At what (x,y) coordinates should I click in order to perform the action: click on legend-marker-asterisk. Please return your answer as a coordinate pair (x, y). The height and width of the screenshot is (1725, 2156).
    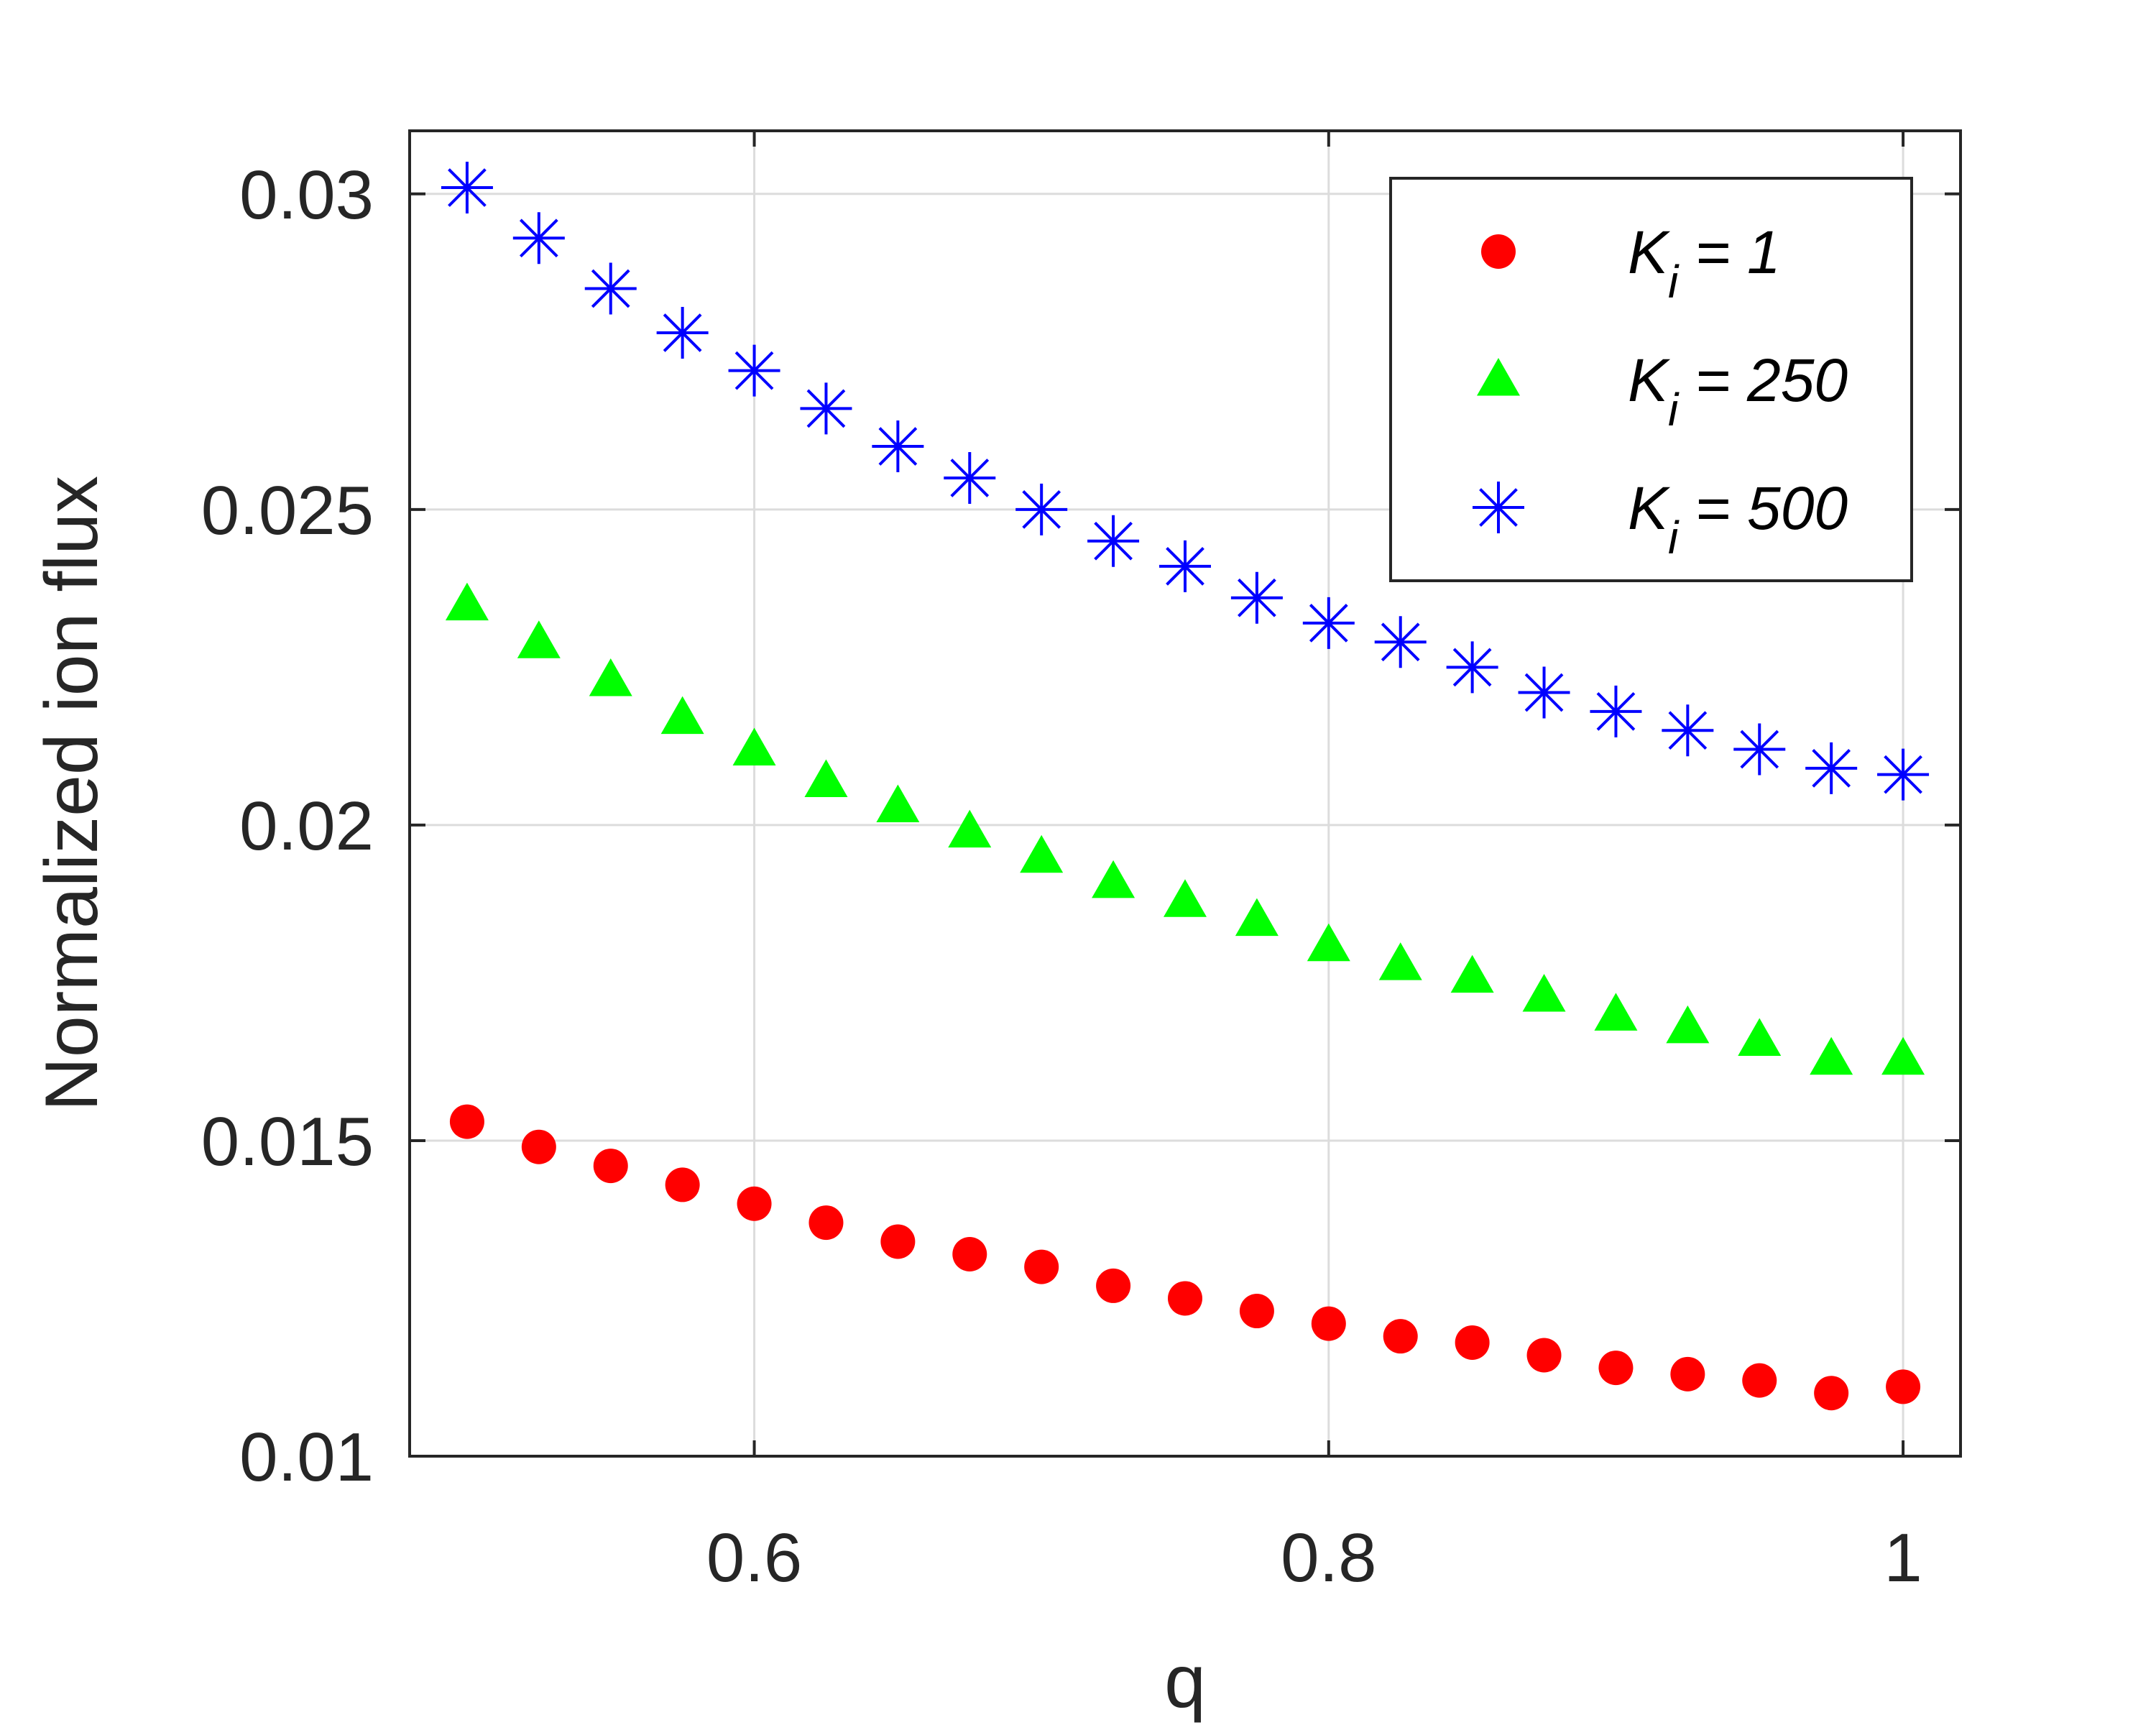
    Looking at the image, I should click on (1499, 507).